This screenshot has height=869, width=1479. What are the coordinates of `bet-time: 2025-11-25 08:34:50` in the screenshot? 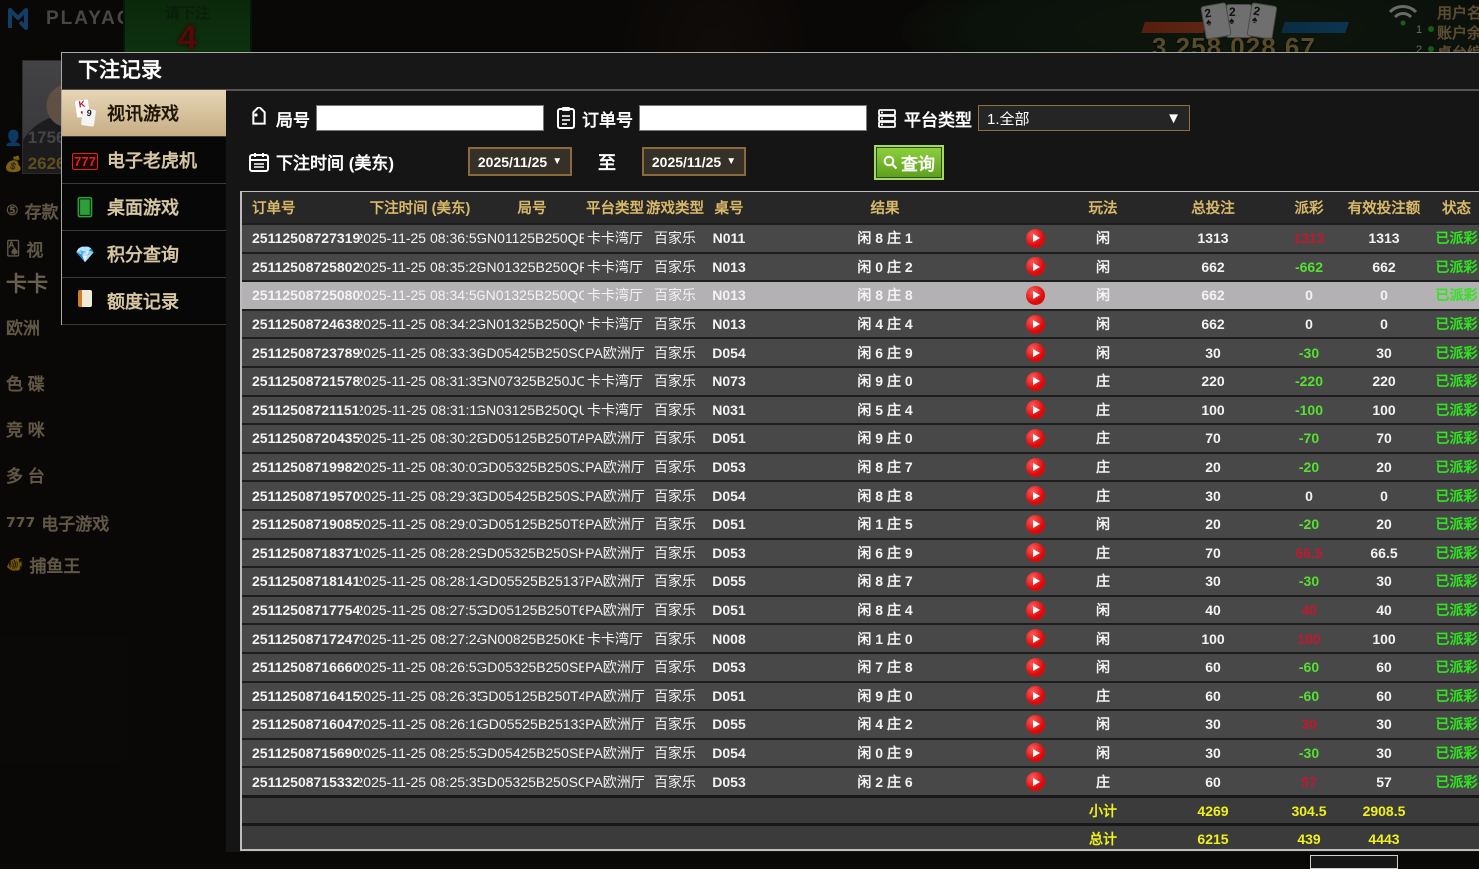 It's located at (420, 295).